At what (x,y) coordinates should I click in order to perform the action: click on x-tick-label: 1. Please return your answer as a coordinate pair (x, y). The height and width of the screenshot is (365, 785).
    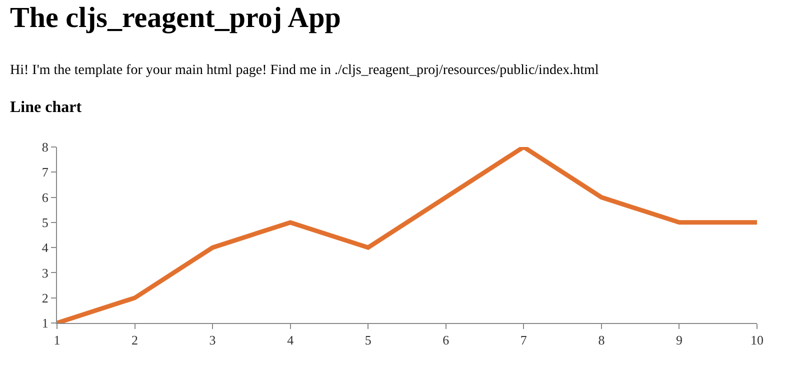
    Looking at the image, I should click on (57, 340).